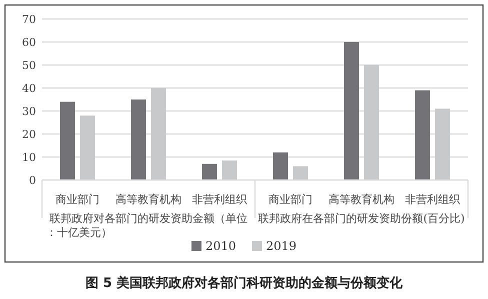 The width and height of the screenshot is (488, 299). I want to click on y-tick-label: 30, so click(29, 111).